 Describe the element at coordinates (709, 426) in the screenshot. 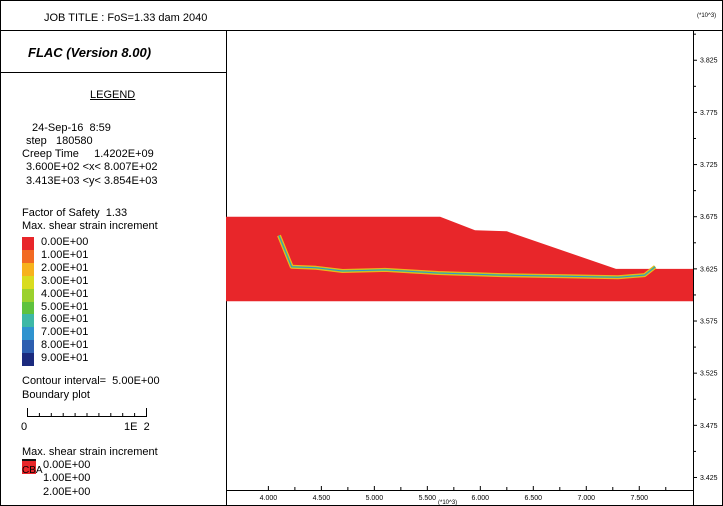

I see `y-tick-label: 3.475` at that location.